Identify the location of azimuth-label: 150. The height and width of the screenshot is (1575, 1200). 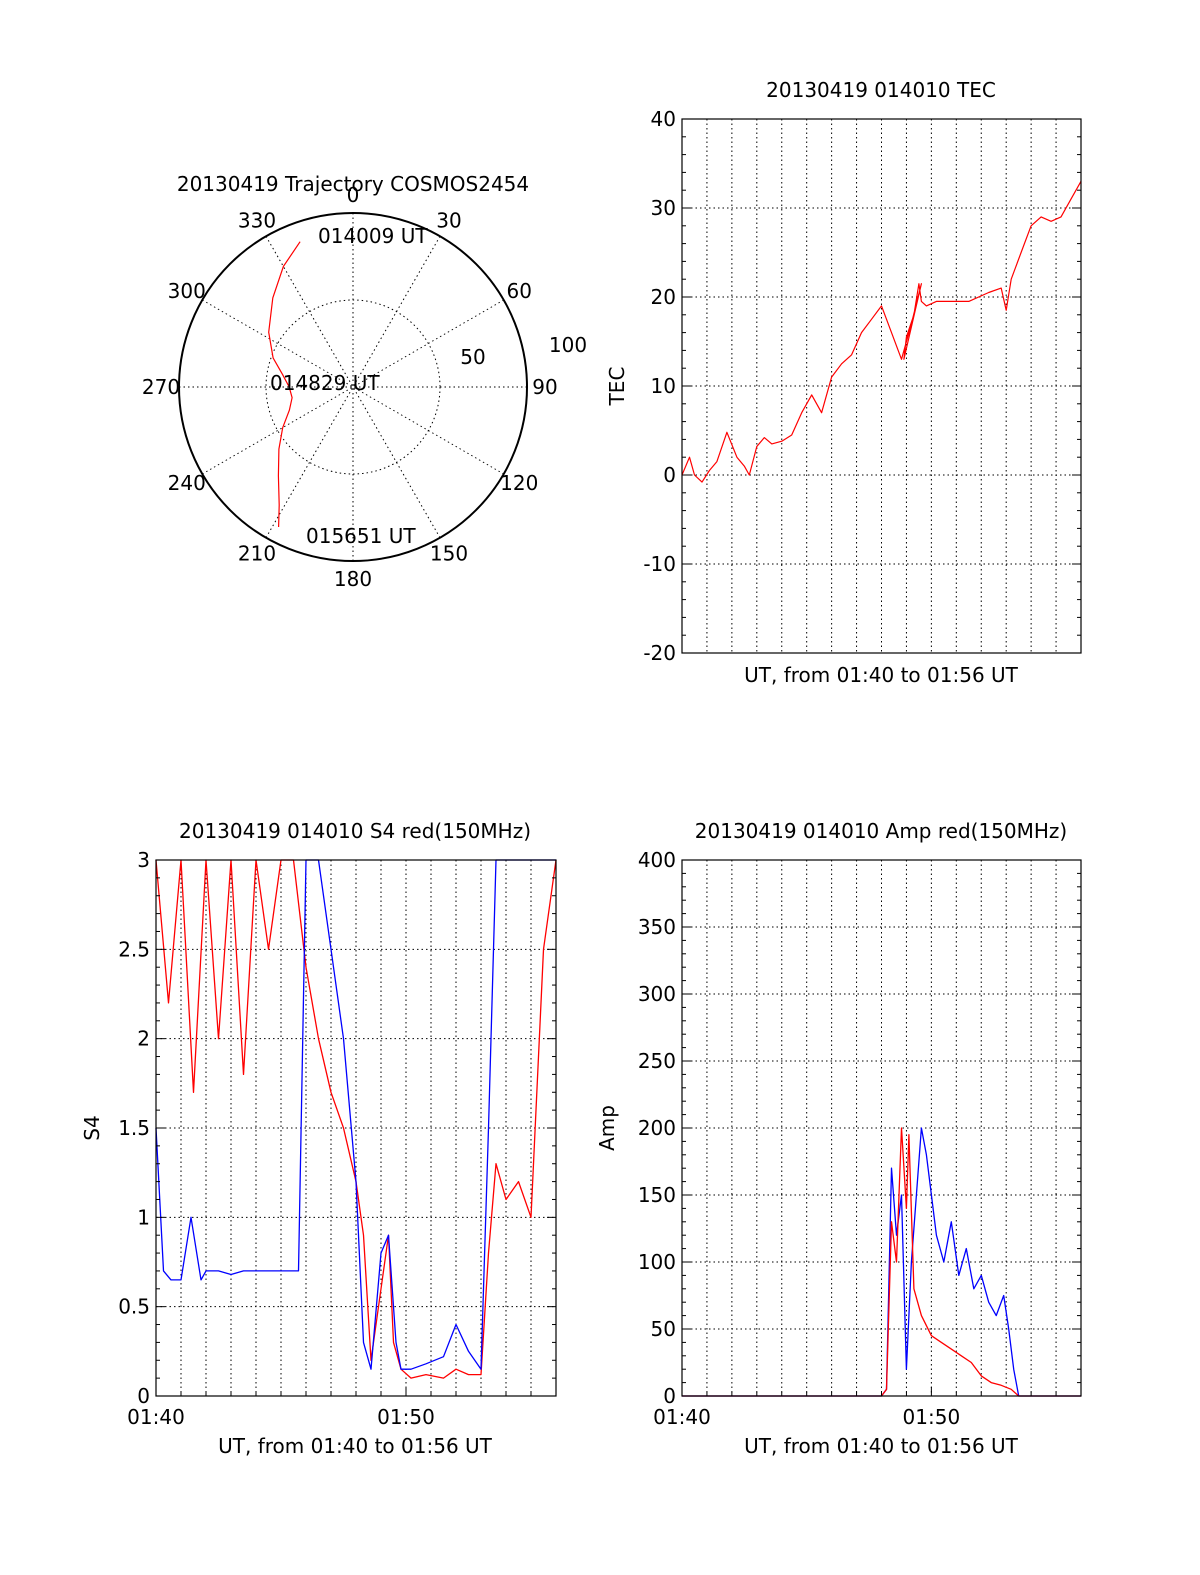
(449, 553).